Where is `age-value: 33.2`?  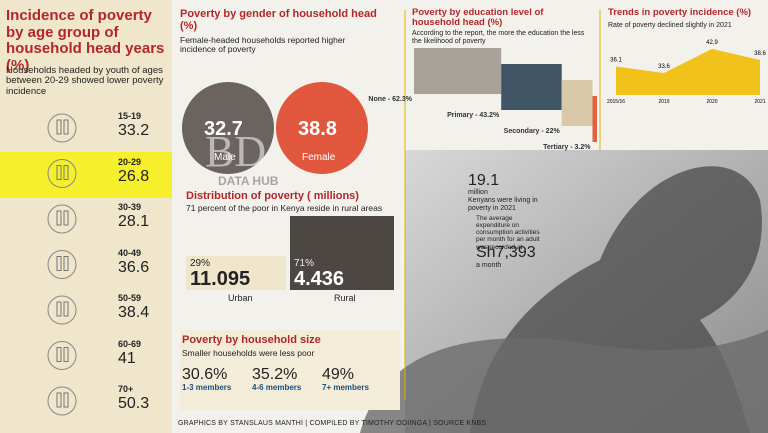
age-value: 33.2 is located at coordinates (134, 130).